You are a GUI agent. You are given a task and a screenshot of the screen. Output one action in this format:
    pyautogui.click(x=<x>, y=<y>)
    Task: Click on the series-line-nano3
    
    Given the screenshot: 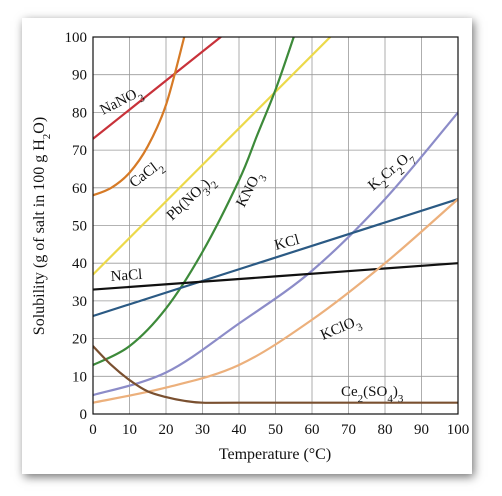 What is the action you would take?
    pyautogui.click(x=157, y=88)
    